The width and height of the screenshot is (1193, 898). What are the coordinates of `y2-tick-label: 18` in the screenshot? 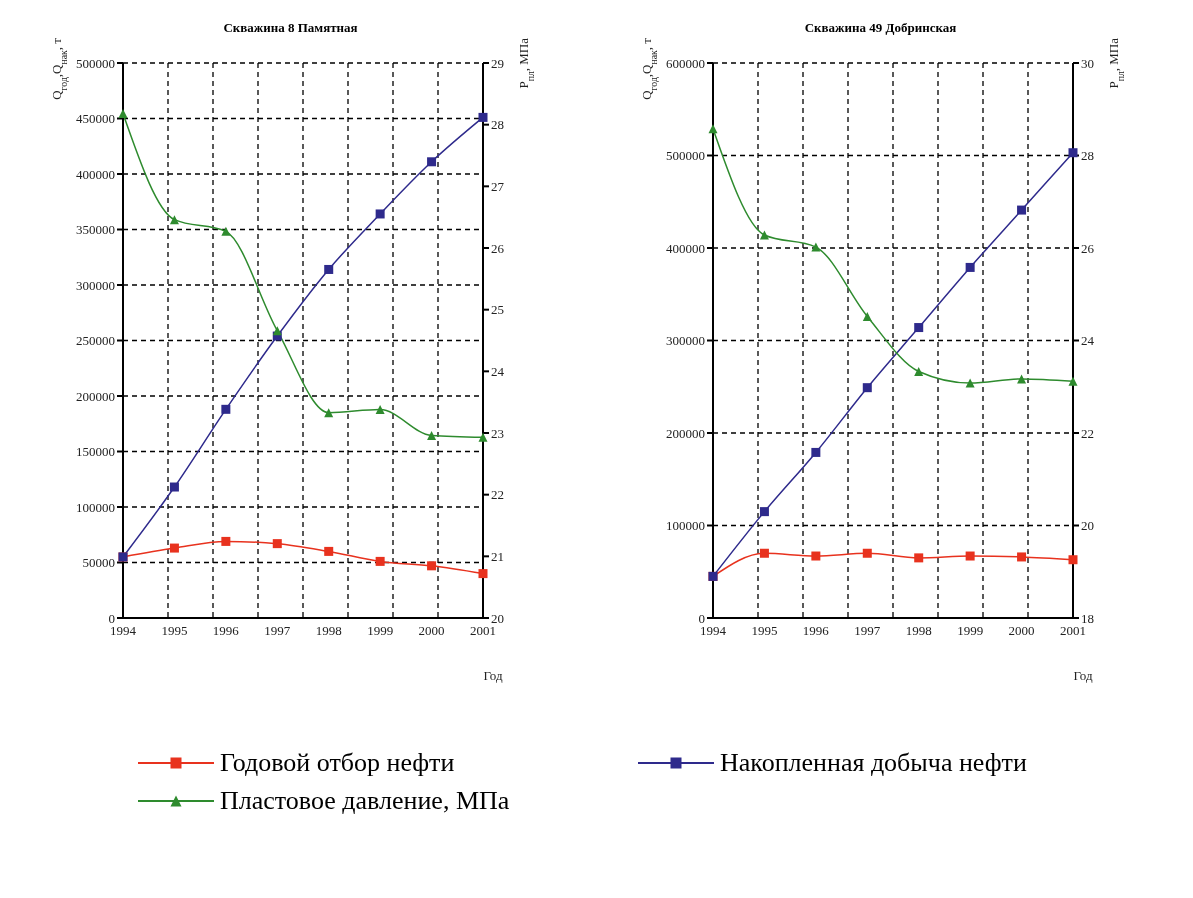 It's located at (1087, 618).